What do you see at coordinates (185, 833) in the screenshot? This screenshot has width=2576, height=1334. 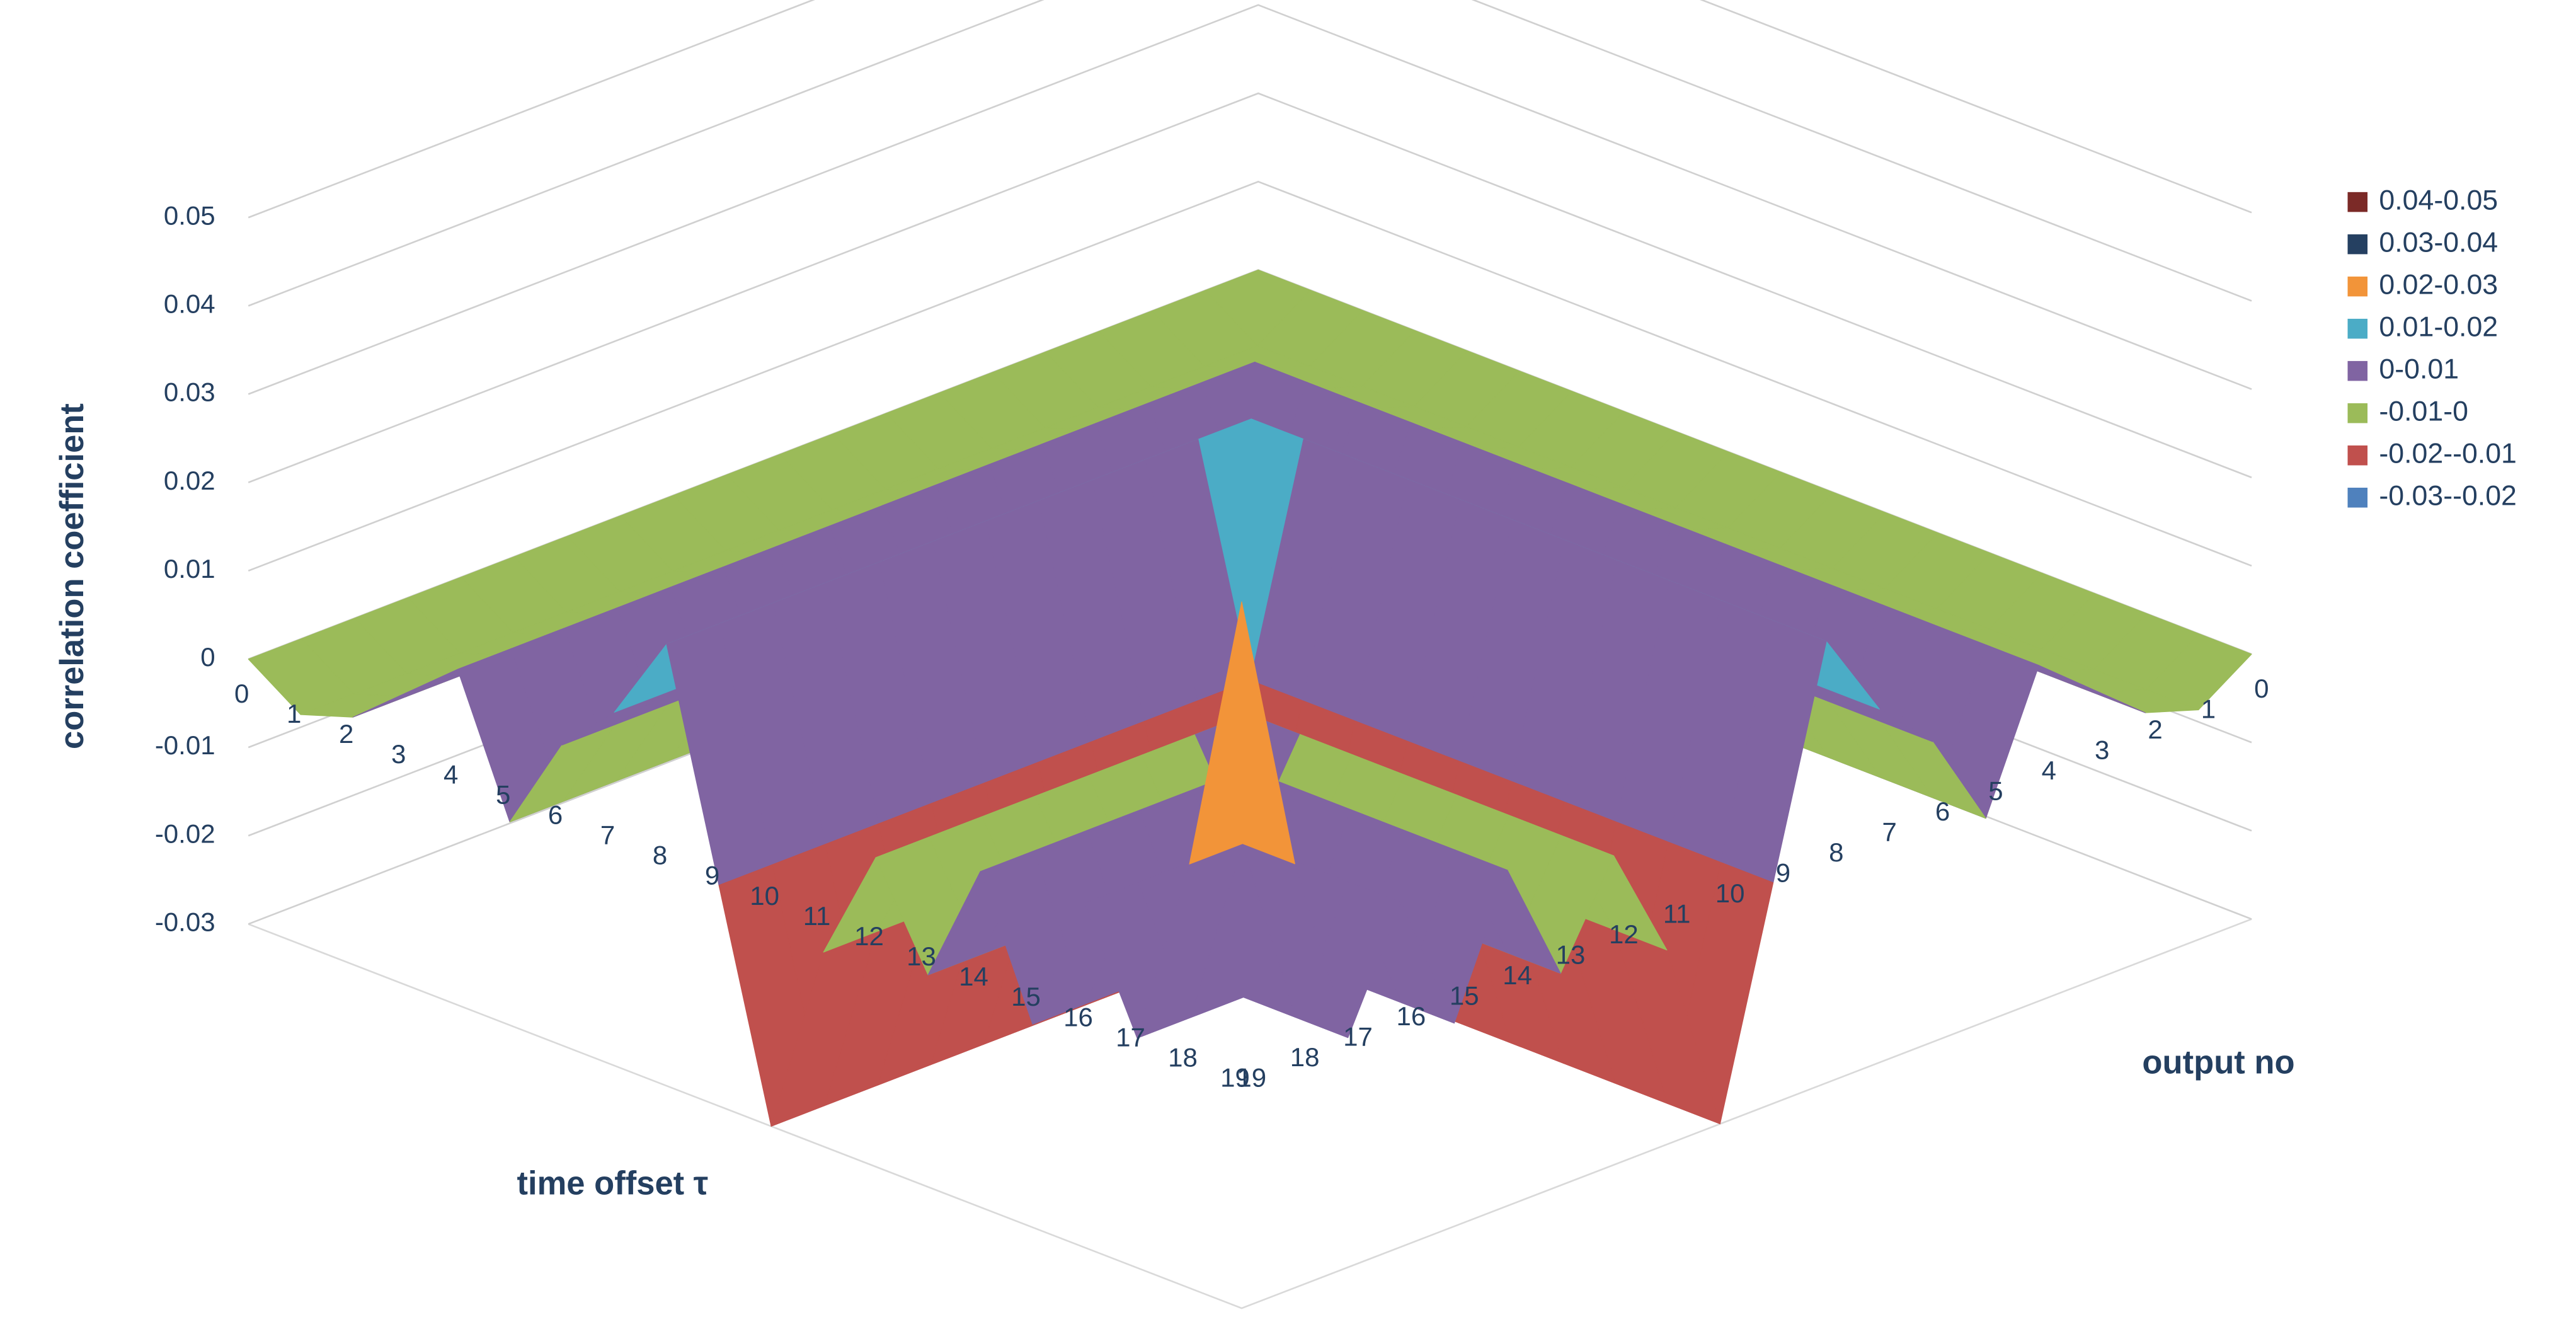 I see `z-tick-label: -0.02` at bounding box center [185, 833].